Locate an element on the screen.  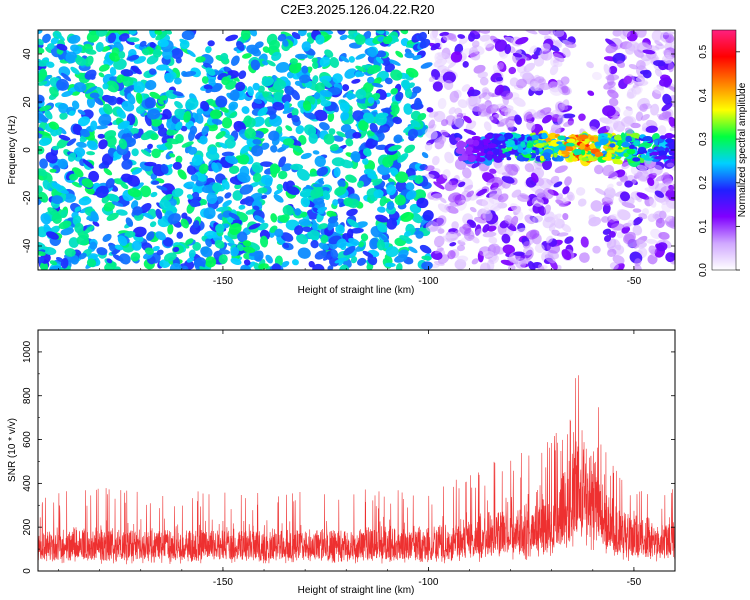
heatmap-x-tick-label: -150 is located at coordinates (223, 281).